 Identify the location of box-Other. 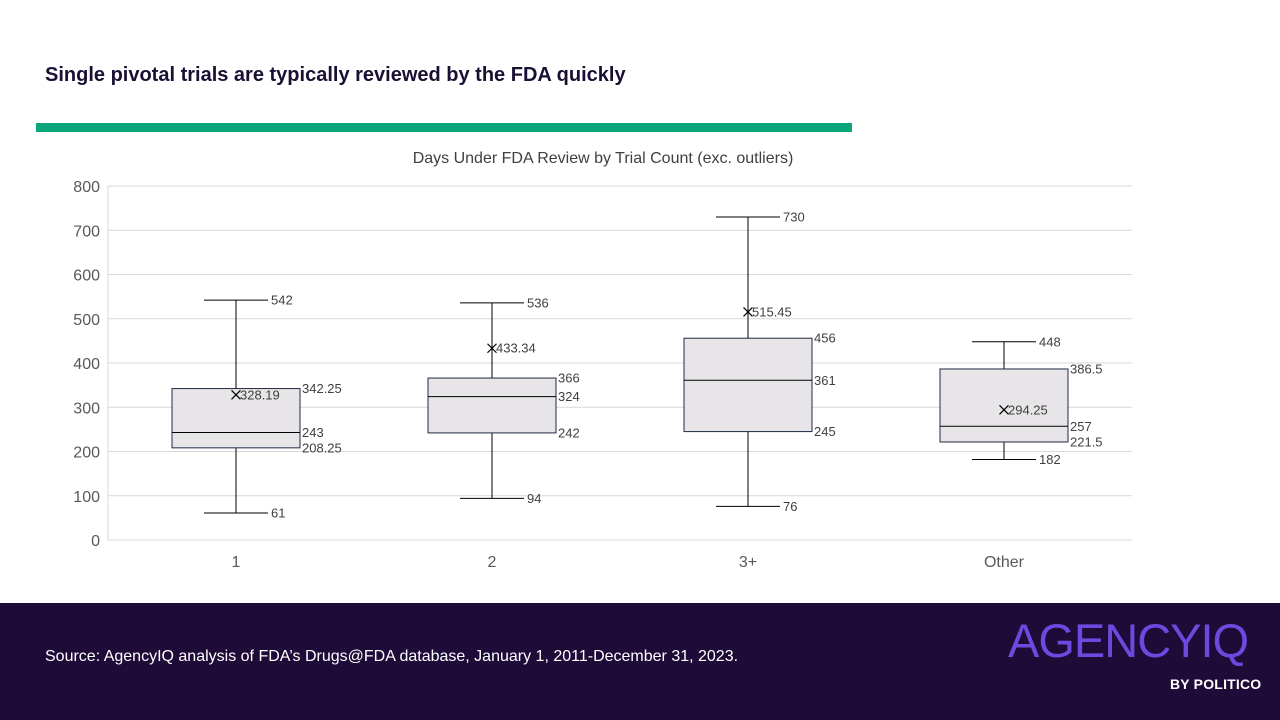
(1004, 400).